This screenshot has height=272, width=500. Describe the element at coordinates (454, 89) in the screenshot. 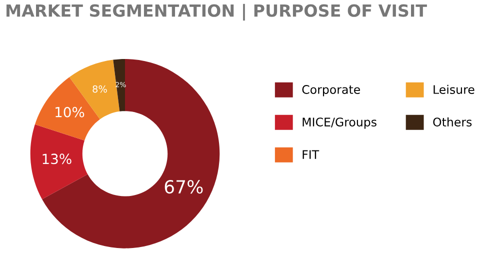

I see `legend-label: Leisure` at that location.